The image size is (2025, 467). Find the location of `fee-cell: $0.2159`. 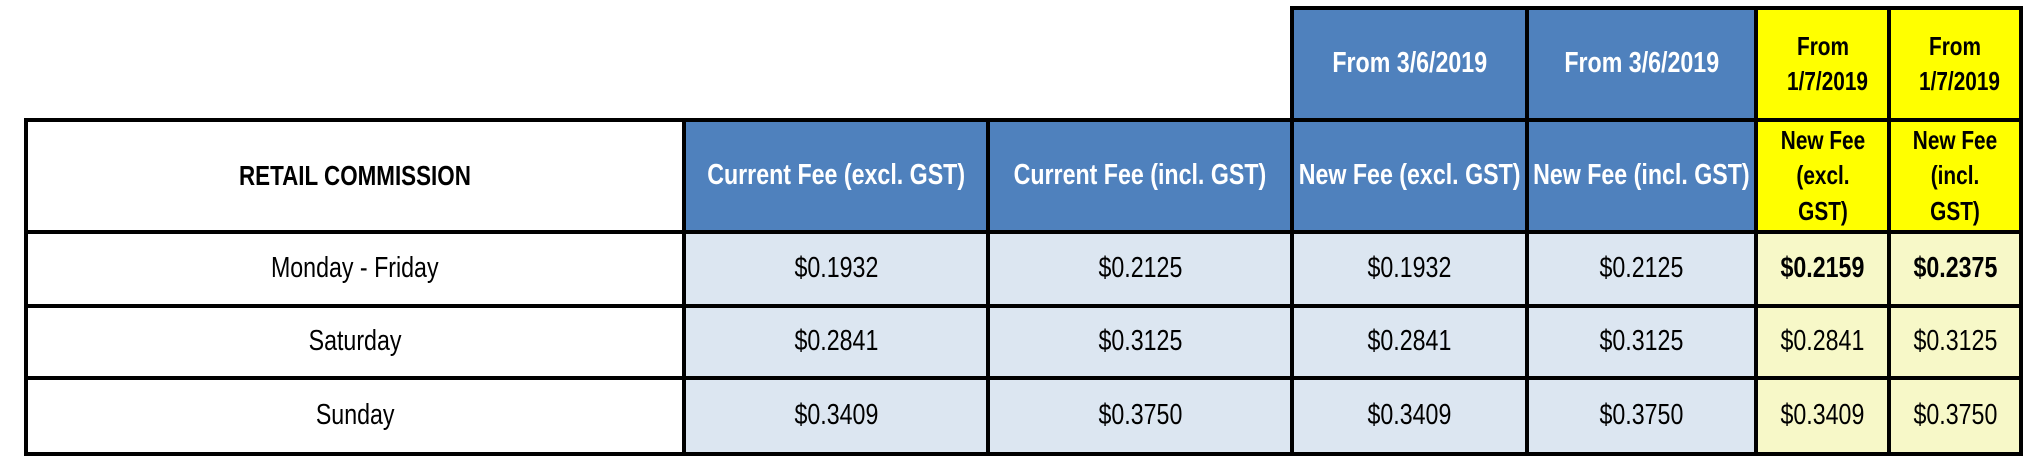

fee-cell: $0.2159 is located at coordinates (1822, 269).